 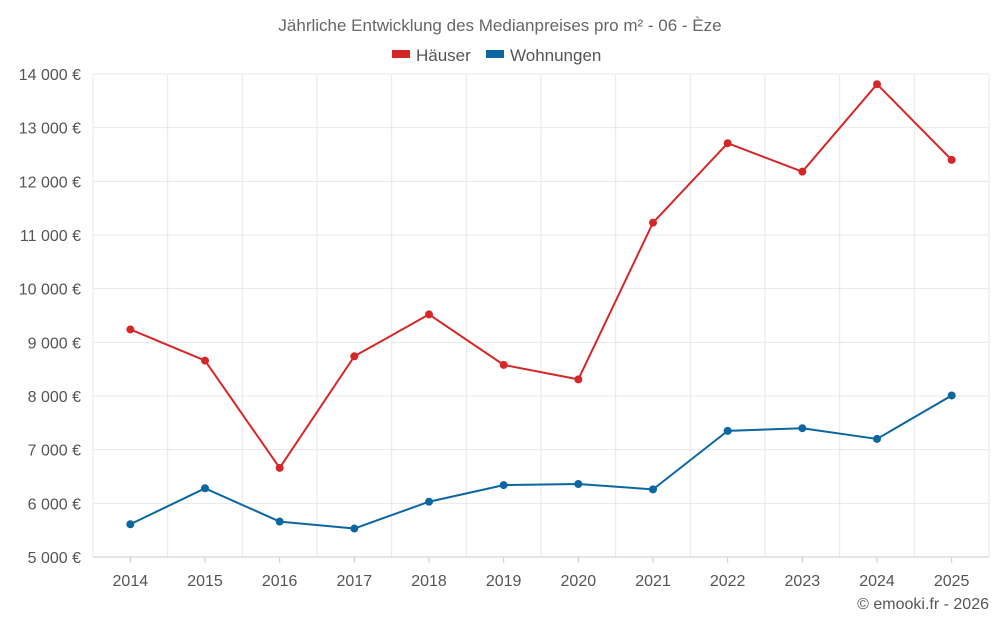 What do you see at coordinates (50, 75) in the screenshot?
I see `y-tick-label: 14 000 €` at bounding box center [50, 75].